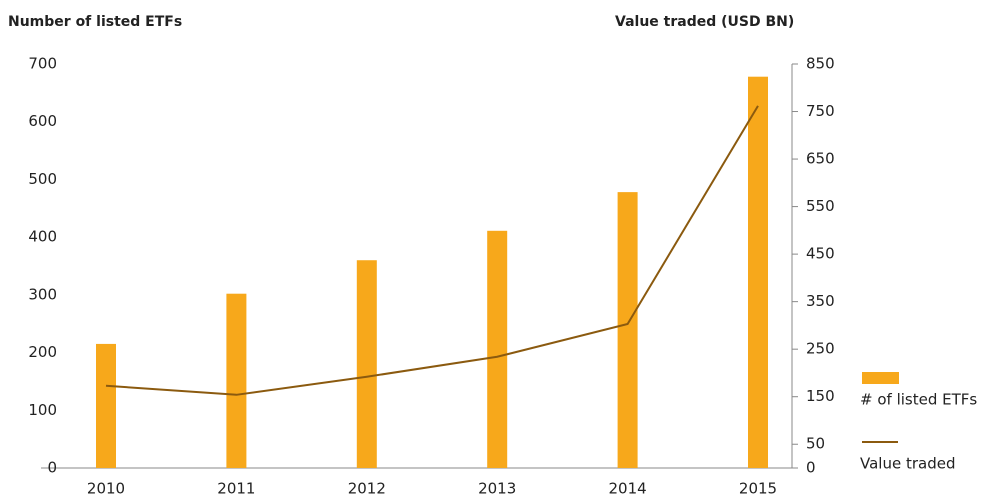 This screenshot has width=1000, height=498. I want to click on y2-tick-label: 450, so click(820, 254).